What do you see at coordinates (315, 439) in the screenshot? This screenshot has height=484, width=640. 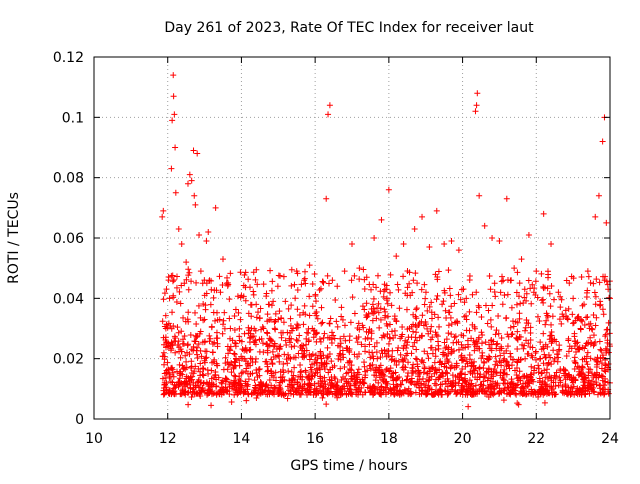 I see `x-tick-label: 16` at bounding box center [315, 439].